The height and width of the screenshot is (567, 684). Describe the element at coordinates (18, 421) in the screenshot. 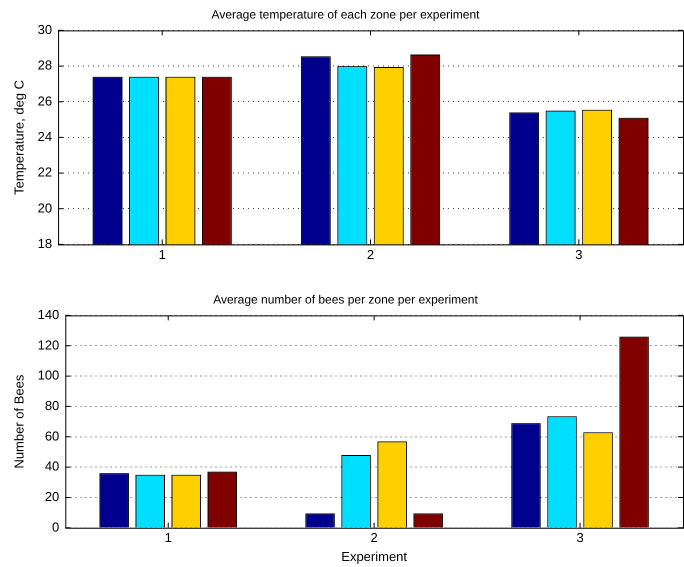

I see `y-axis-title: Number of Bees` at that location.